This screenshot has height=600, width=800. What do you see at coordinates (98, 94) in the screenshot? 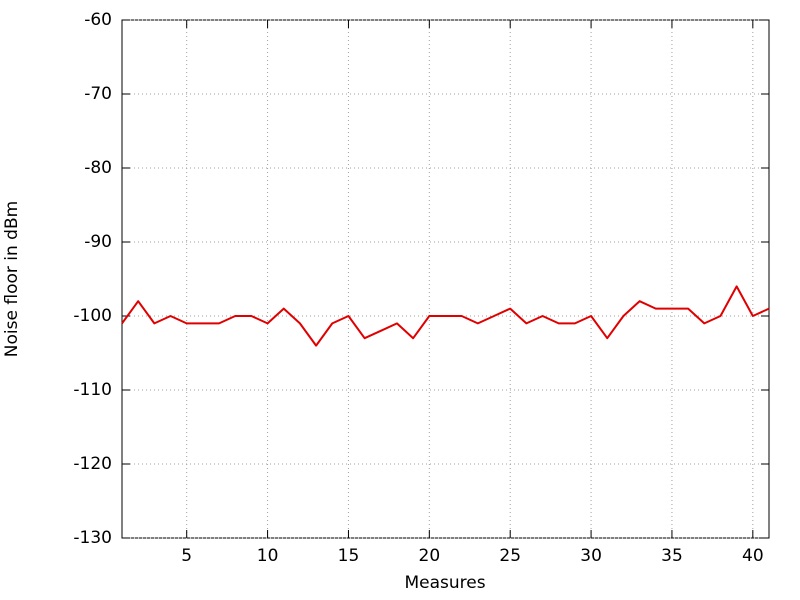
I see `y-tick-label: -70` at bounding box center [98, 94].